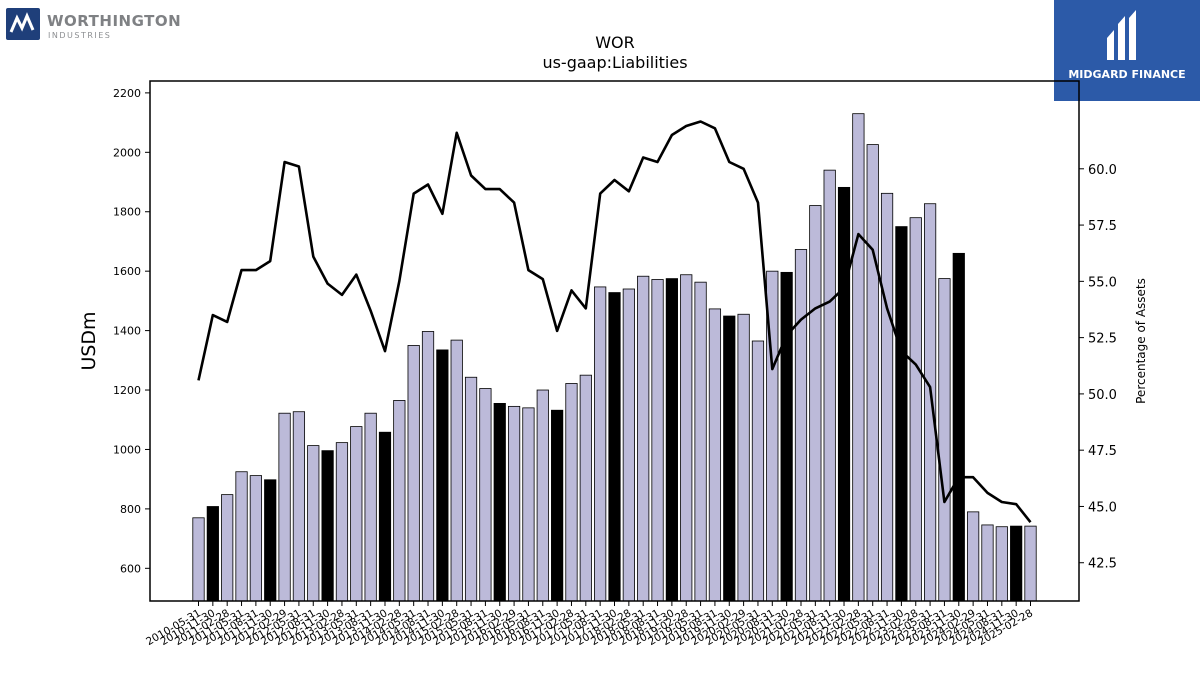  I want to click on y-tick-label-800: 800, so click(130, 509).